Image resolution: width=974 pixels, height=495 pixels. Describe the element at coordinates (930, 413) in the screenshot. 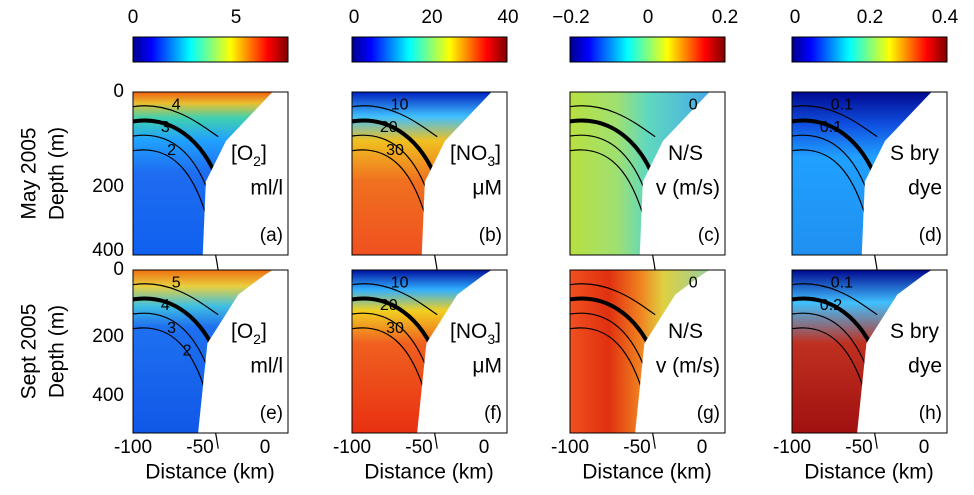

I see `panel-letter: (h)` at that location.